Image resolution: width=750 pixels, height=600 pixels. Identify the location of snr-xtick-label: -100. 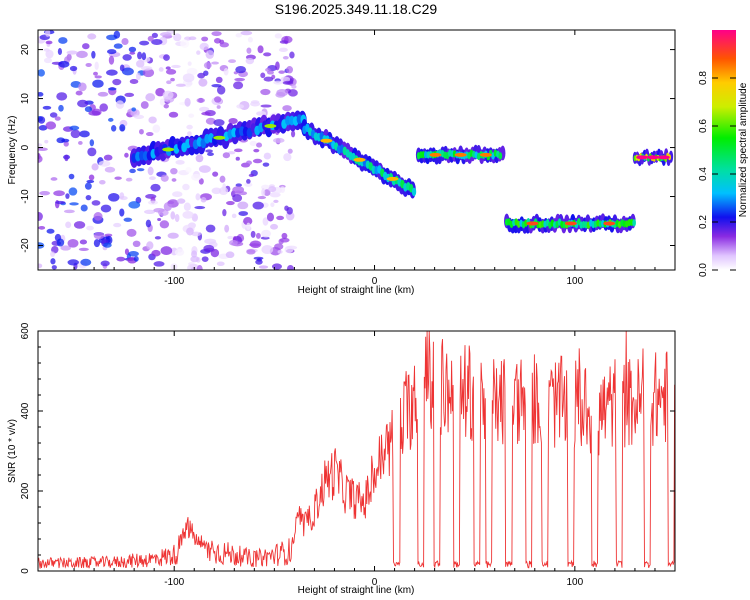
(174, 582).